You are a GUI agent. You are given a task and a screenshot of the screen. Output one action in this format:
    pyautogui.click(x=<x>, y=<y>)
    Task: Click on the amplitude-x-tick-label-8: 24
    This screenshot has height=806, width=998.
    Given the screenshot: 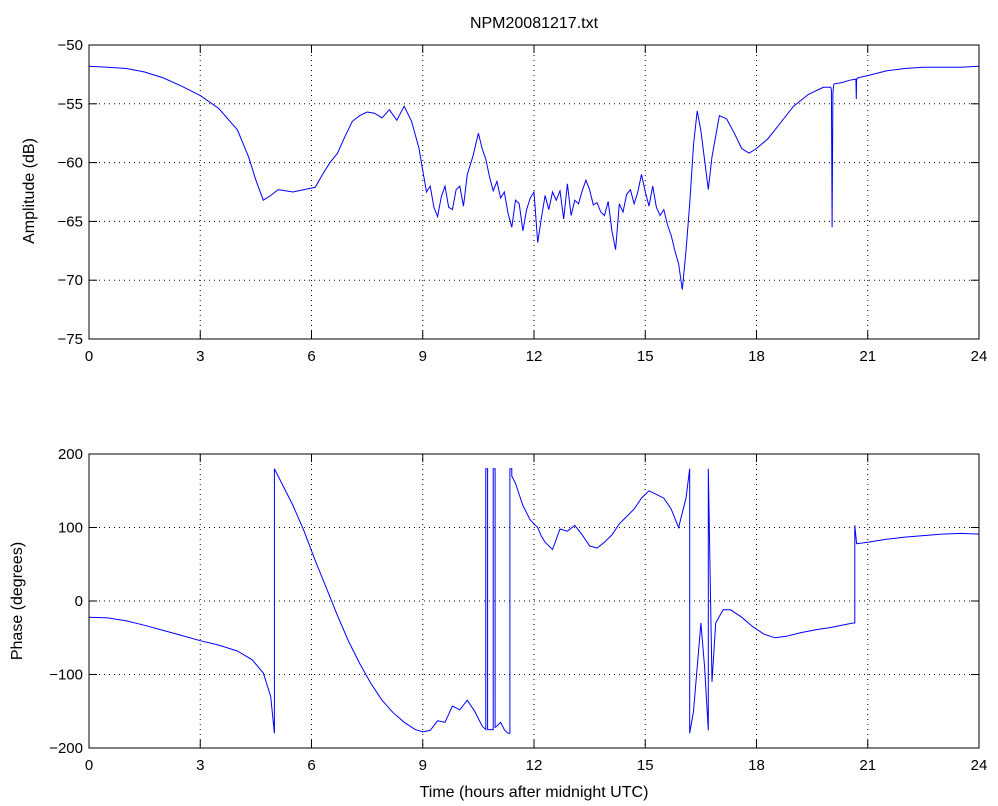 What is the action you would take?
    pyautogui.click(x=979, y=356)
    